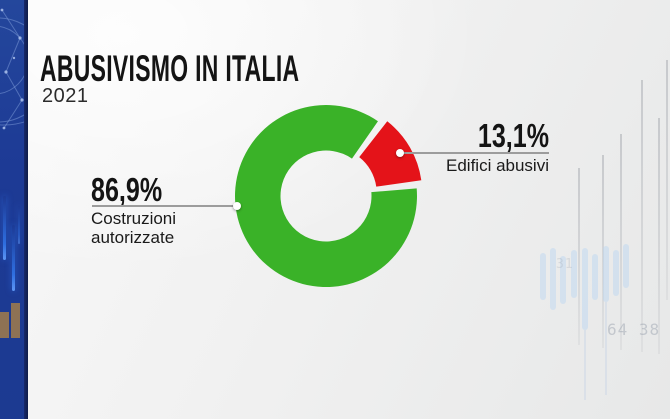 This screenshot has height=419, width=670. What do you see at coordinates (390, 154) in the screenshot?
I see `donut-slice-edifici-abusivi` at bounding box center [390, 154].